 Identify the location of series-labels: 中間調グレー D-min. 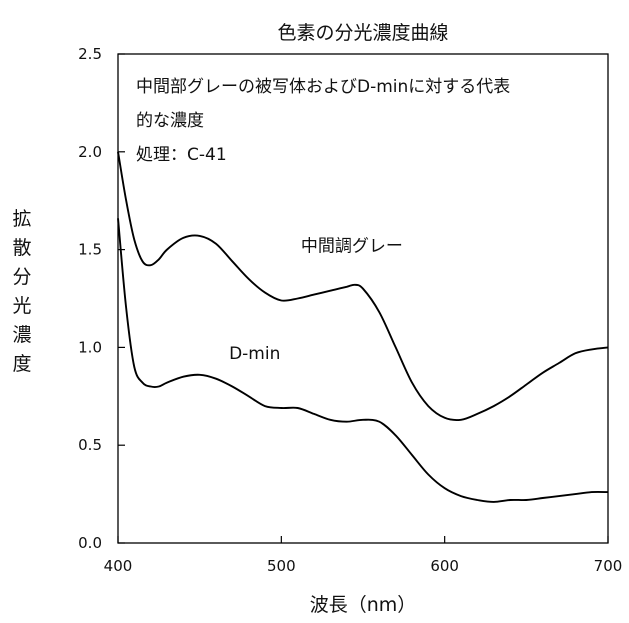
(316, 301).